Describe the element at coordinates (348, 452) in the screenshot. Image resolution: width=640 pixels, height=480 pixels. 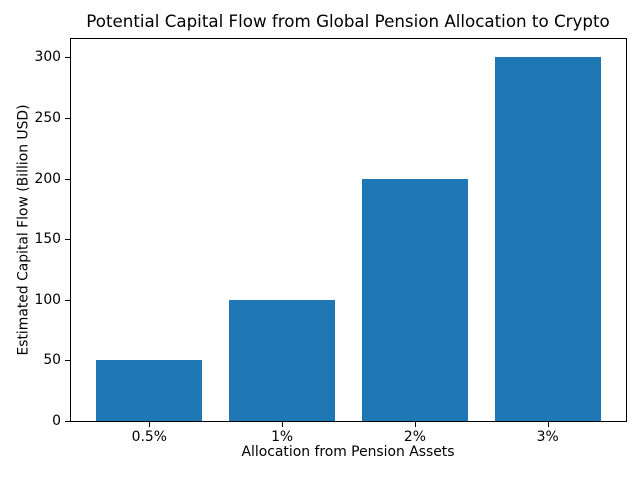
I see `x-axis-label: Allocation from Pension Assets` at that location.